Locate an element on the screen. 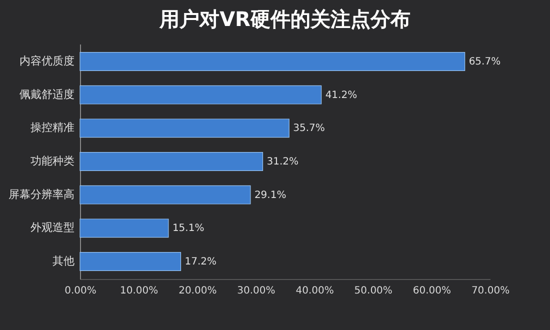  y-tick-label: 外观造型 is located at coordinates (52, 227).